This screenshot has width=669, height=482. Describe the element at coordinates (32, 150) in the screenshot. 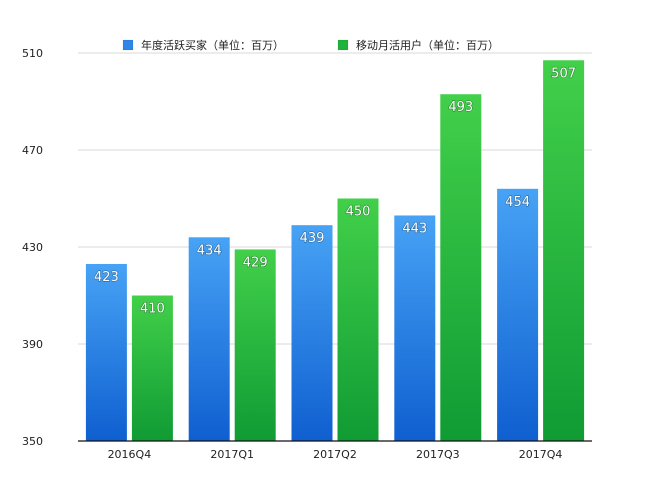

I see `y-tick-label: 470` at that location.